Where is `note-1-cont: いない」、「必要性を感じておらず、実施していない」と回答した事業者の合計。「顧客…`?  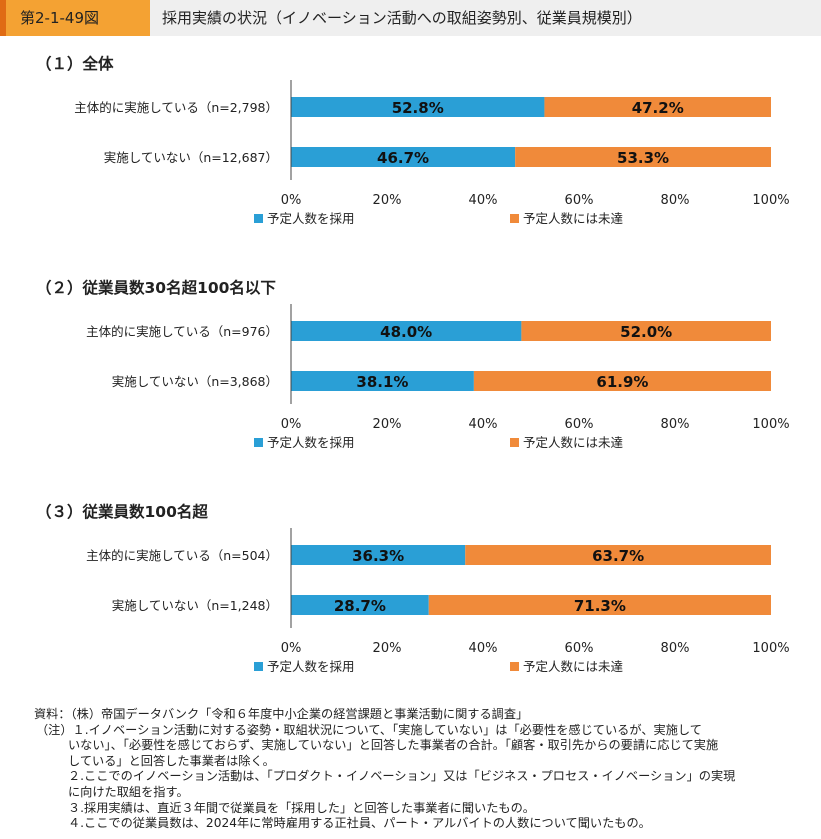 note-1-cont: いない」、「必要性を感じておらず、実施していない」と回答した事業者の合計。「顧客… is located at coordinates (393, 745).